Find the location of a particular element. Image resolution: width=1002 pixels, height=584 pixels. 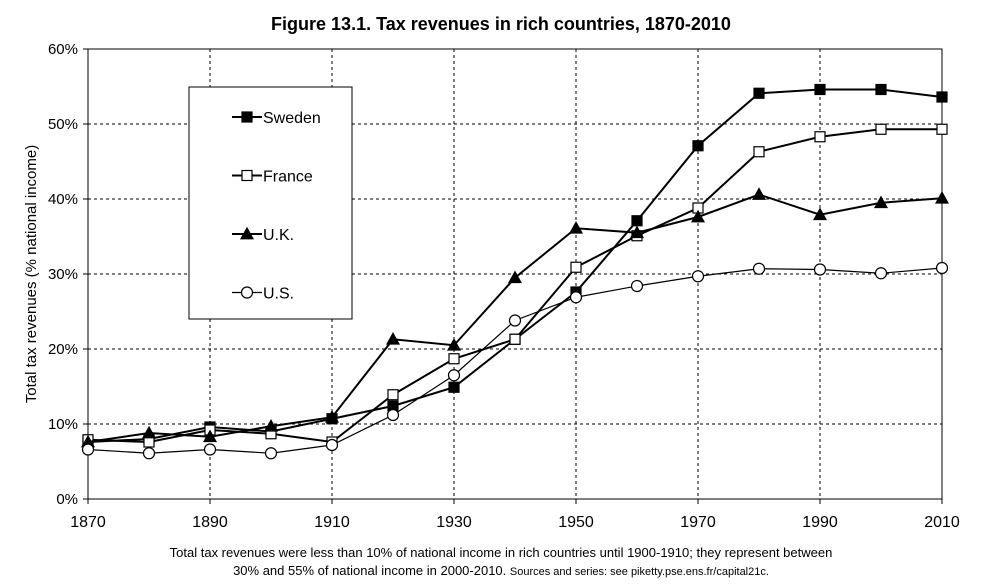

legend-item-uk: U.K. is located at coordinates (263, 235).